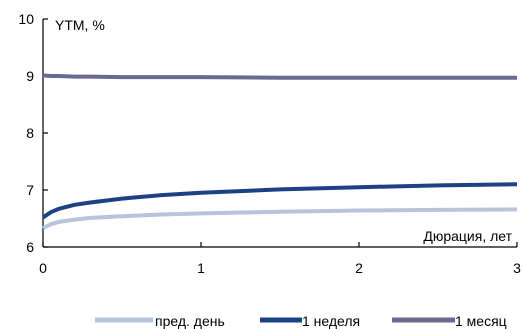  Describe the element at coordinates (201, 268) in the screenshot. I see `x-tick-label: 1` at that location.